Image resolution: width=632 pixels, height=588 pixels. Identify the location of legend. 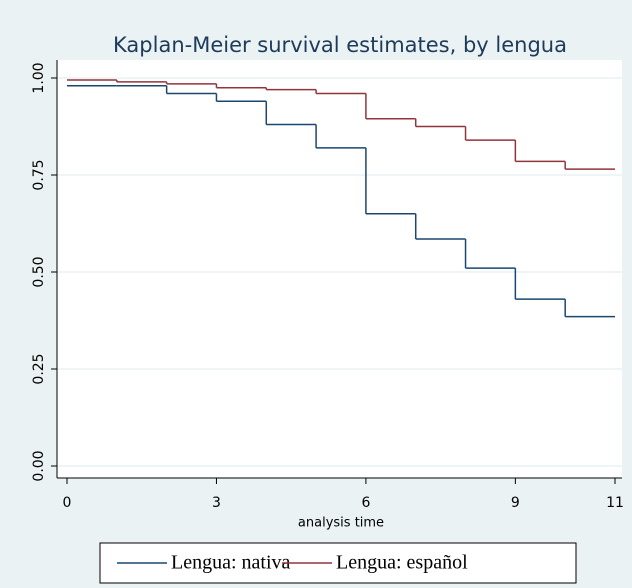
(338, 563).